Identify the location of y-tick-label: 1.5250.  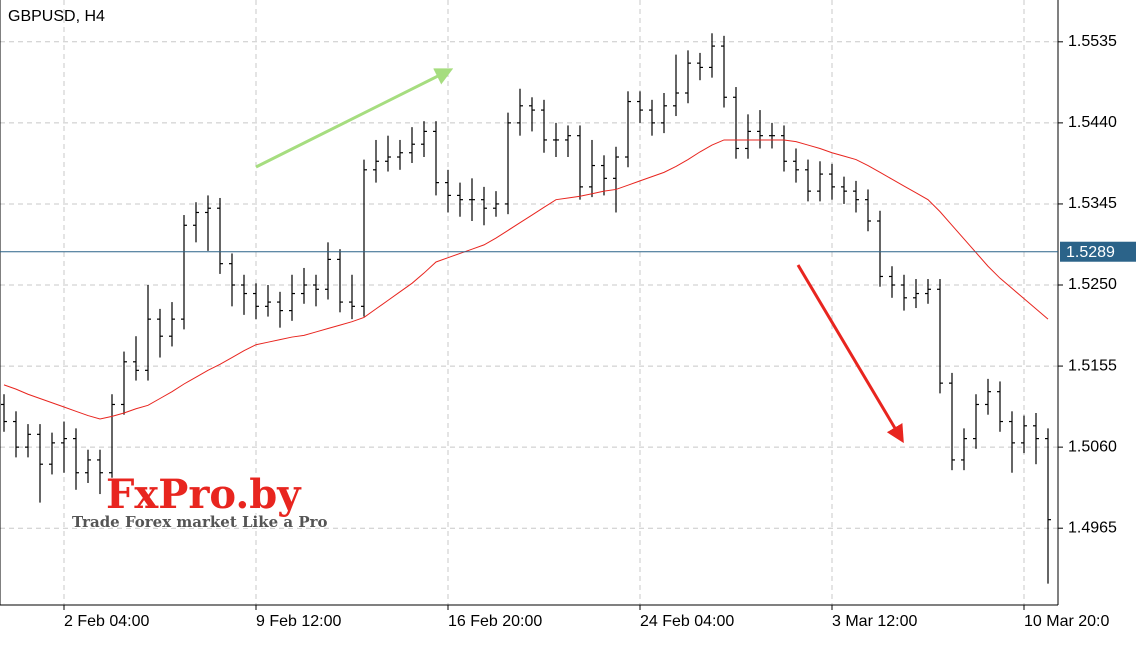
(1092, 284).